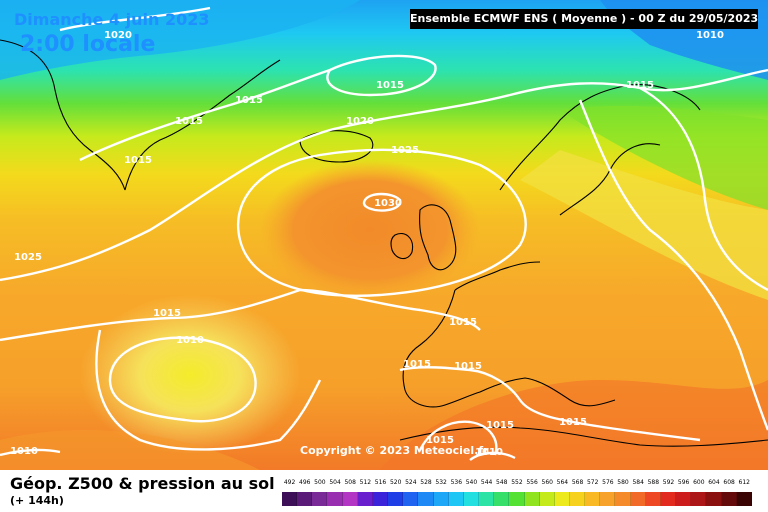 This screenshot has width=768, height=512. What do you see at coordinates (335, 482) in the screenshot?
I see `legend-value: 504` at bounding box center [335, 482].